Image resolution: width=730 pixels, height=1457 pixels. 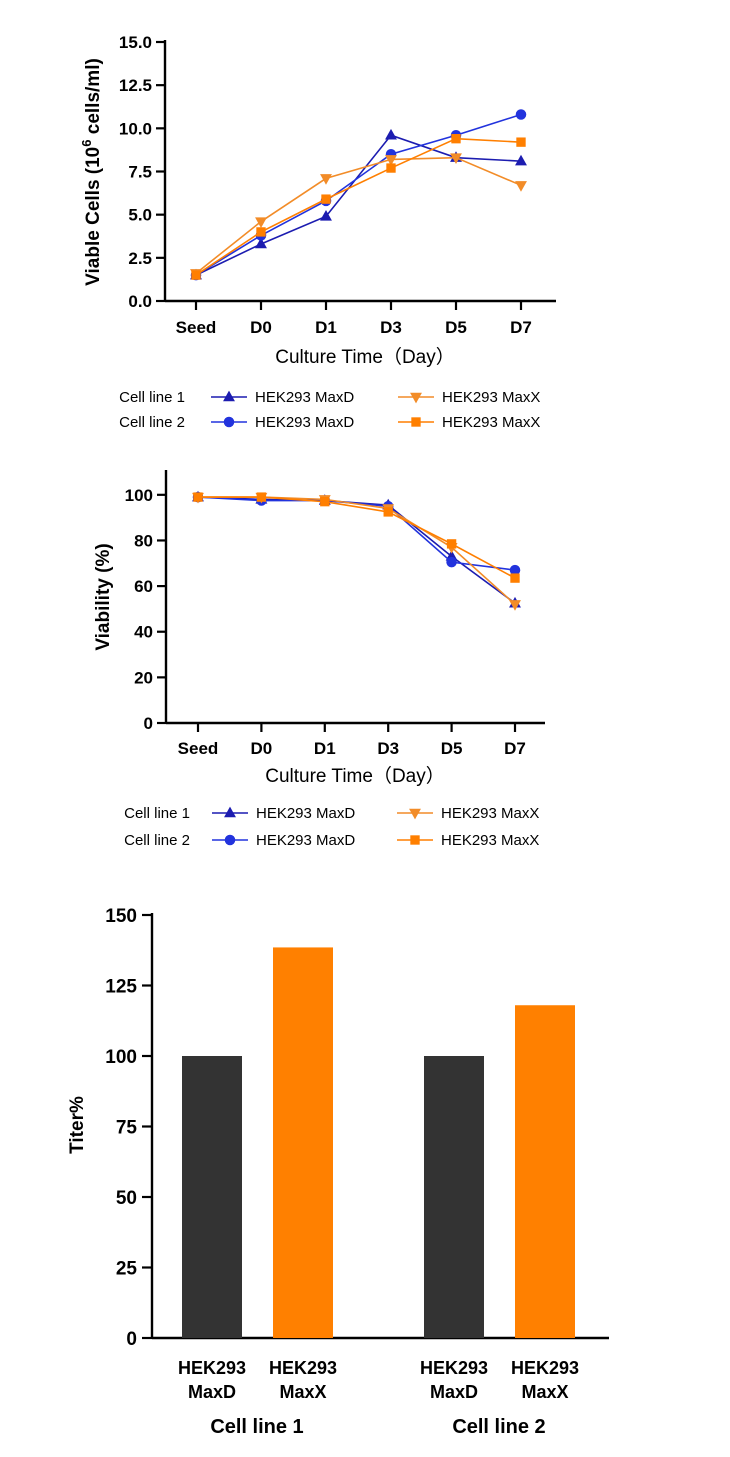 What do you see at coordinates (121, 916) in the screenshot?
I see `y-tick-label: 150` at bounding box center [121, 916].